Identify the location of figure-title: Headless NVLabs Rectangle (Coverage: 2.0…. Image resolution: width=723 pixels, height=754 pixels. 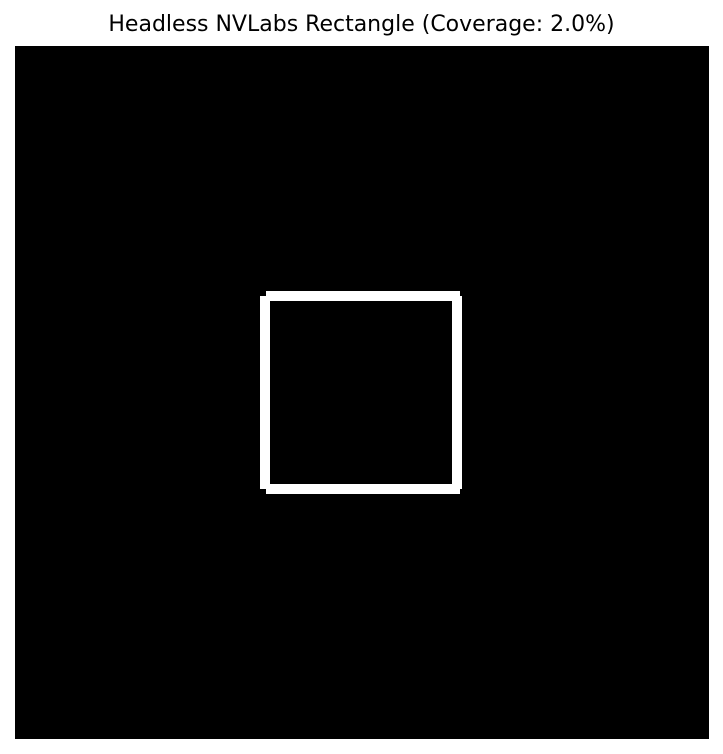
(361, 24).